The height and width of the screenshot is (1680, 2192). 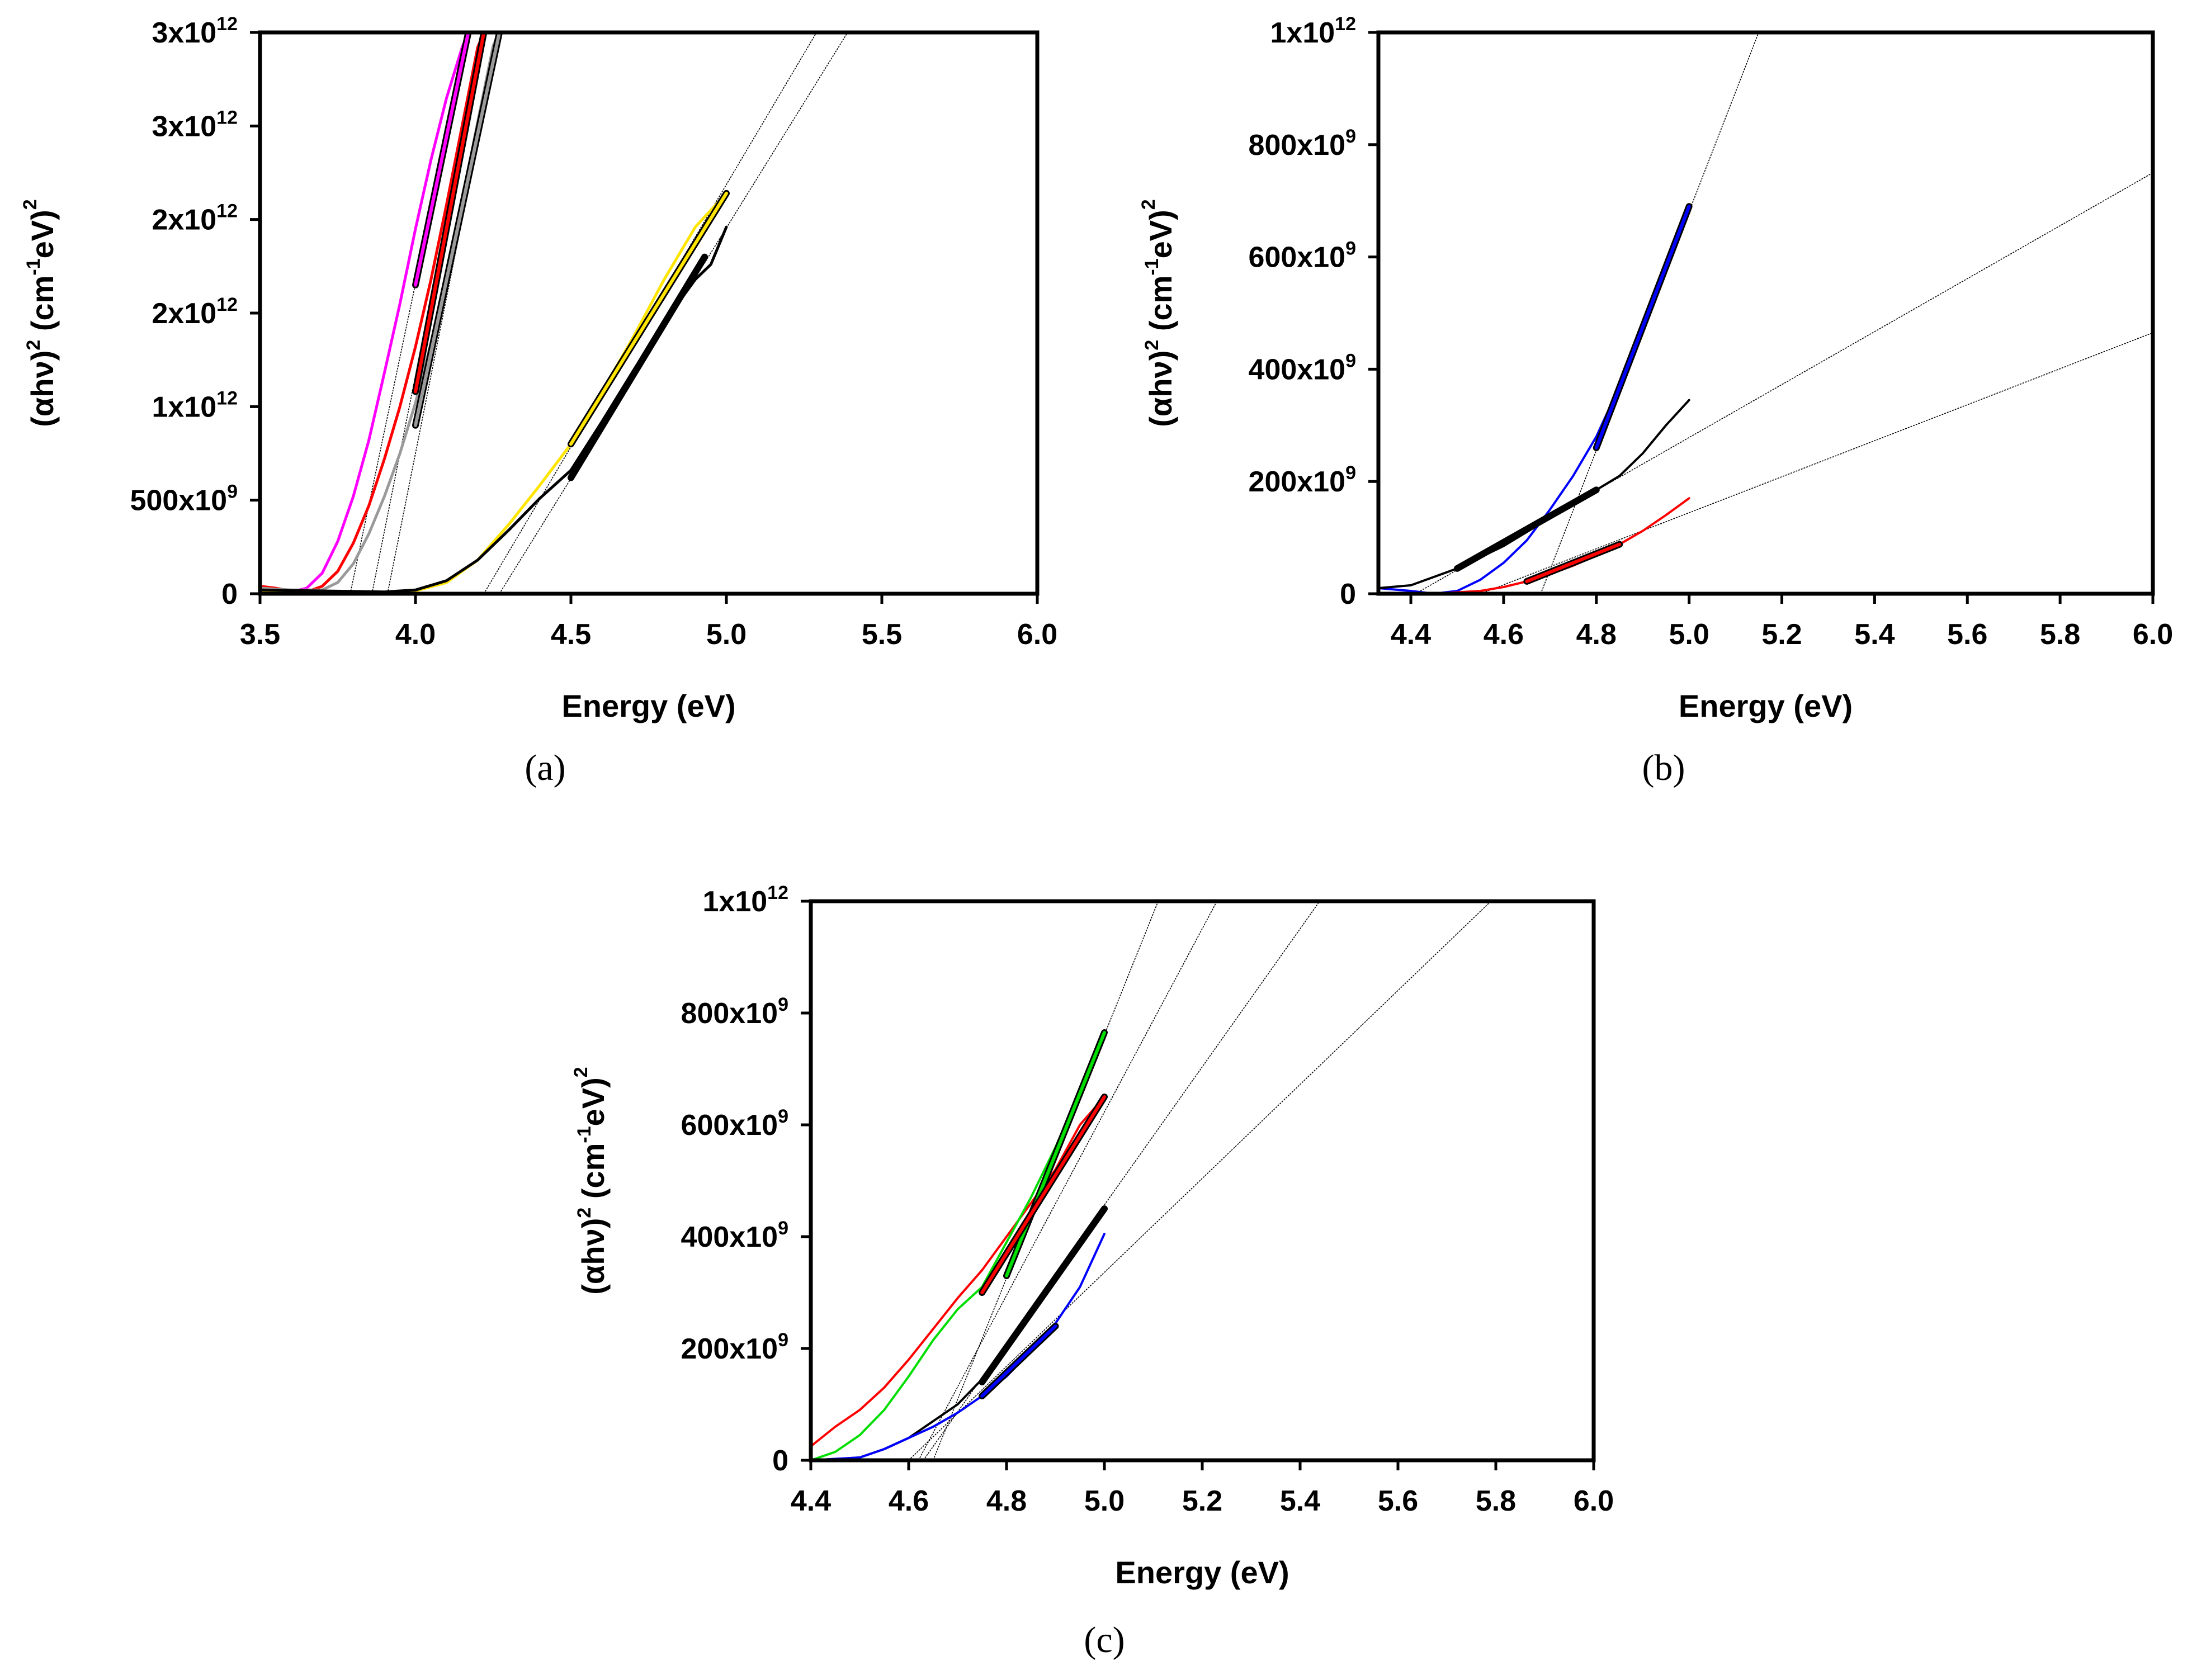 What do you see at coordinates (1874, 634) in the screenshot?
I see `x-tick-label: 5.4` at bounding box center [1874, 634].